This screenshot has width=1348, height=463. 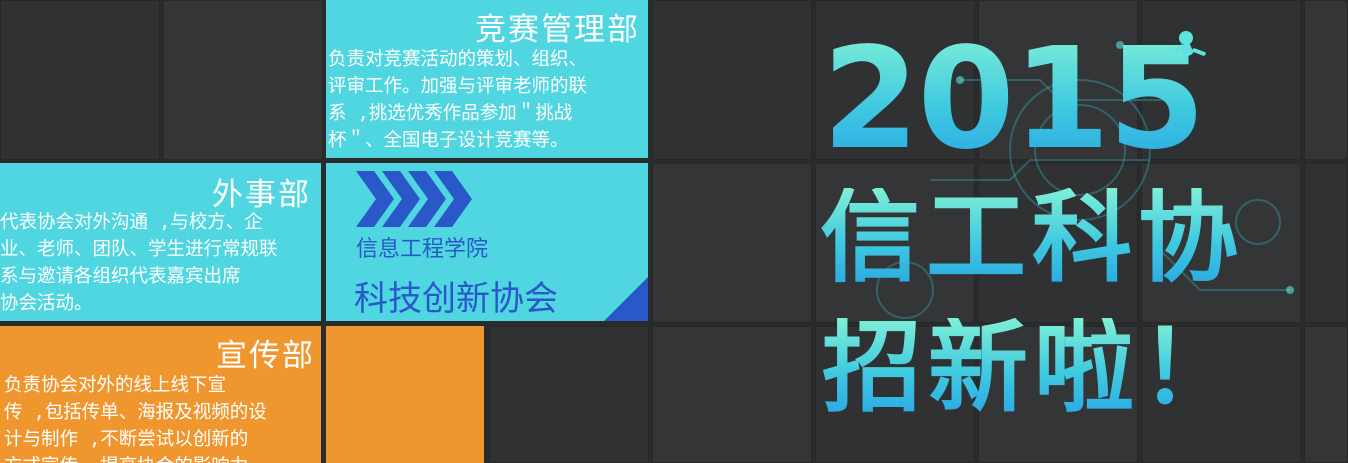 I want to click on astronaut-icon, so click(x=1190, y=44).